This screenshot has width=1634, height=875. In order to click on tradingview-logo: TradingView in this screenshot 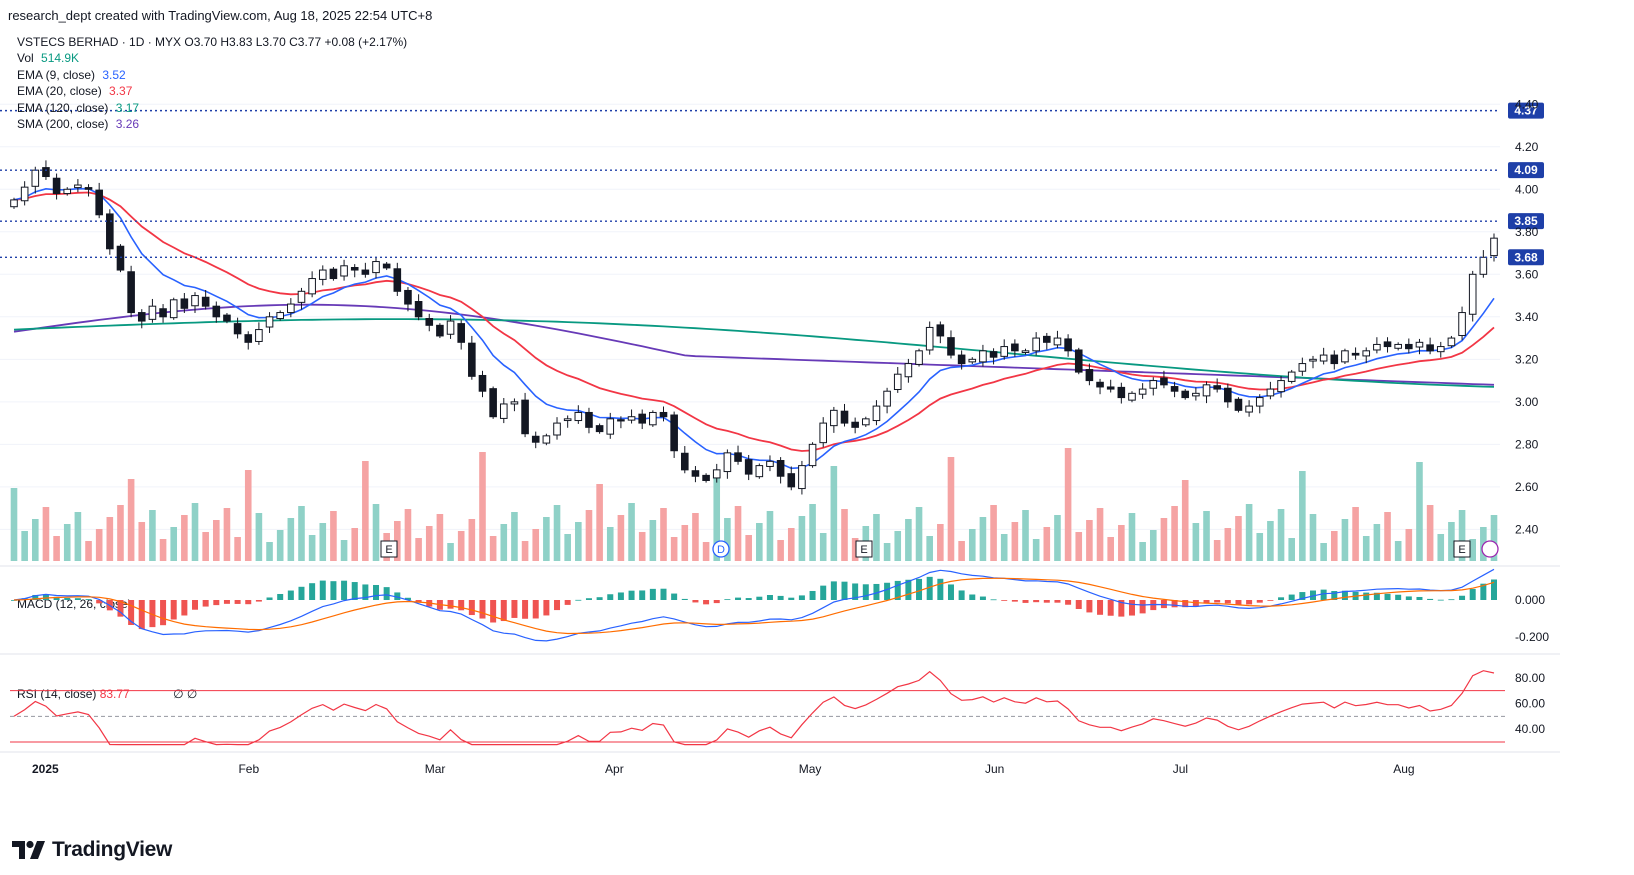, I will do `click(92, 850)`.